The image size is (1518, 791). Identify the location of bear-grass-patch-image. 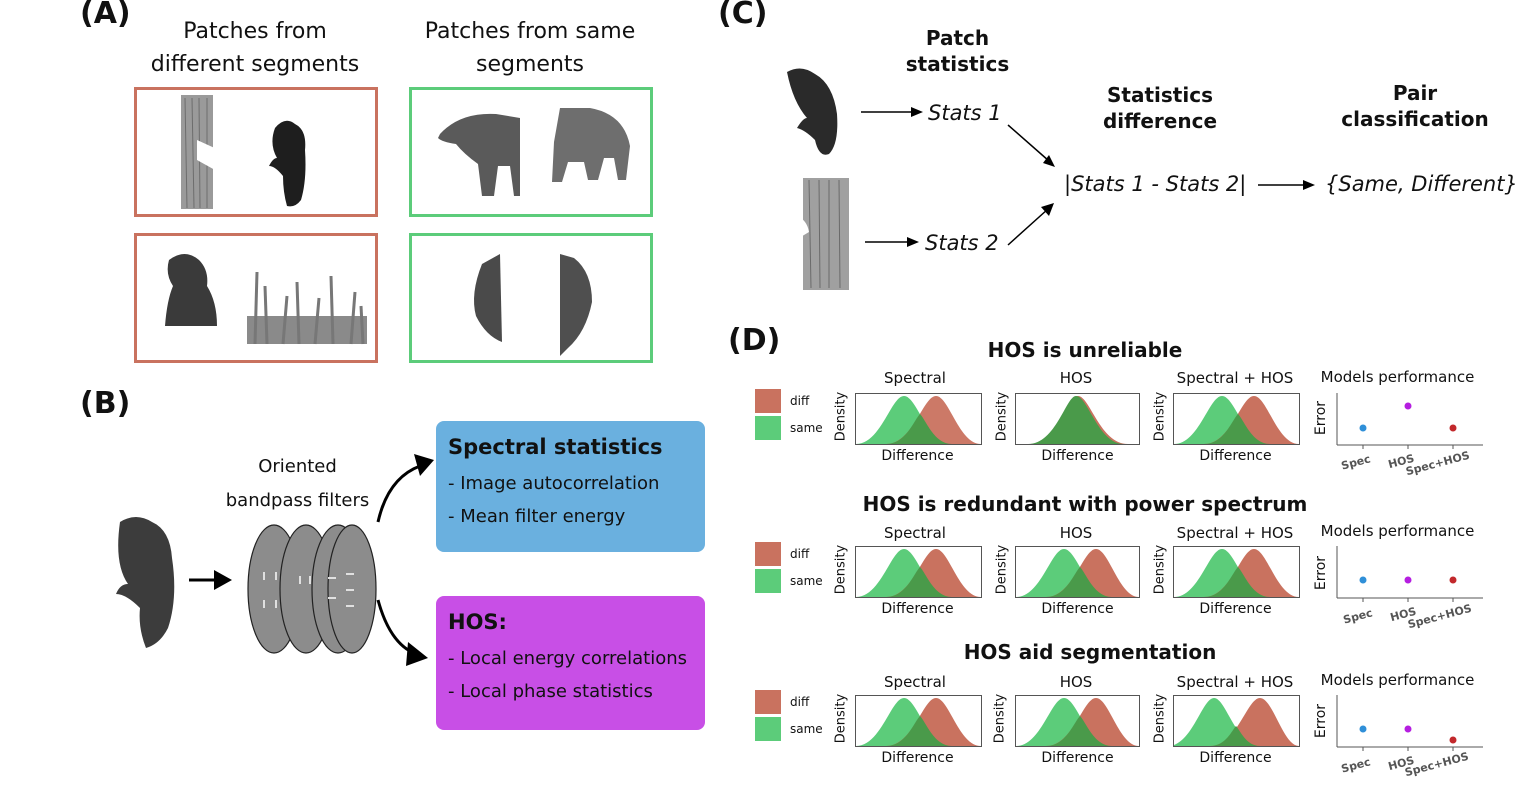
(266, 299).